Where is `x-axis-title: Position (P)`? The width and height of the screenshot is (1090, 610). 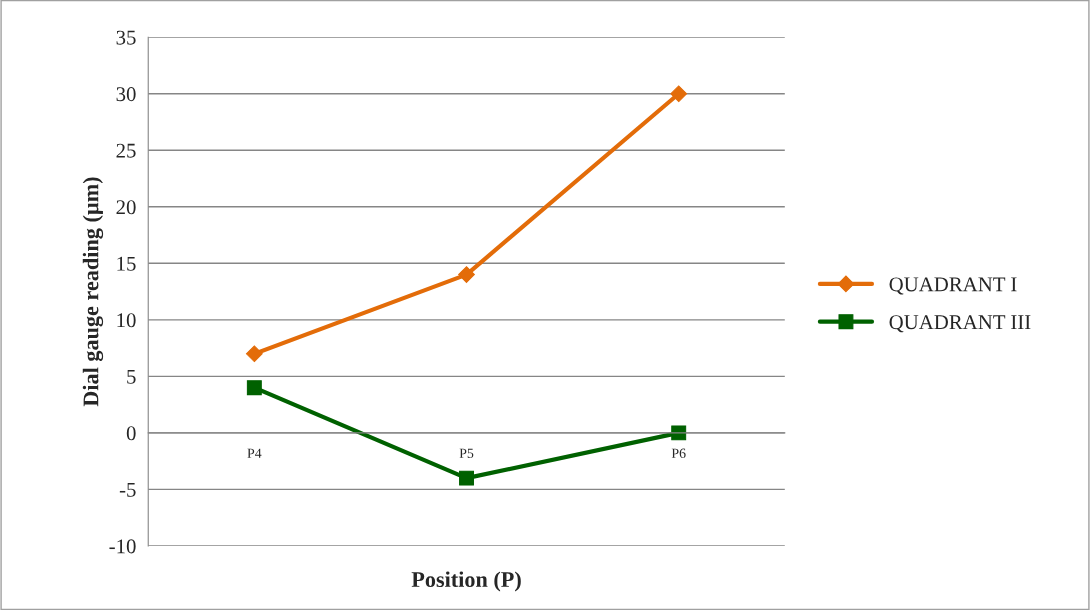 x-axis-title: Position (P) is located at coordinates (466, 581).